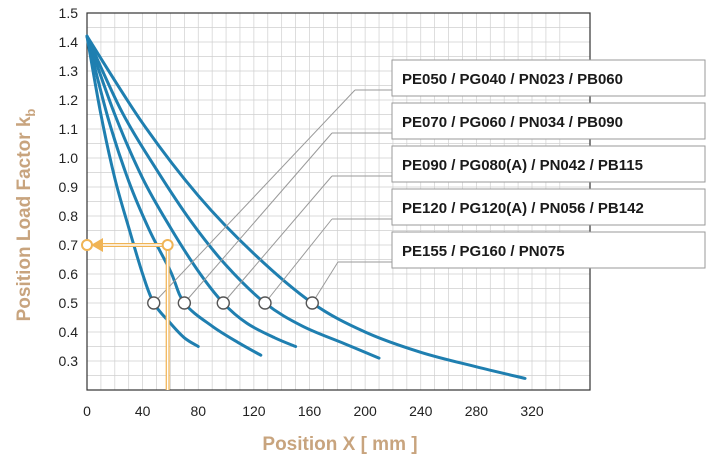 Image resolution: width=706 pixels, height=459 pixels. I want to click on x-tick-label: 200, so click(365, 411).